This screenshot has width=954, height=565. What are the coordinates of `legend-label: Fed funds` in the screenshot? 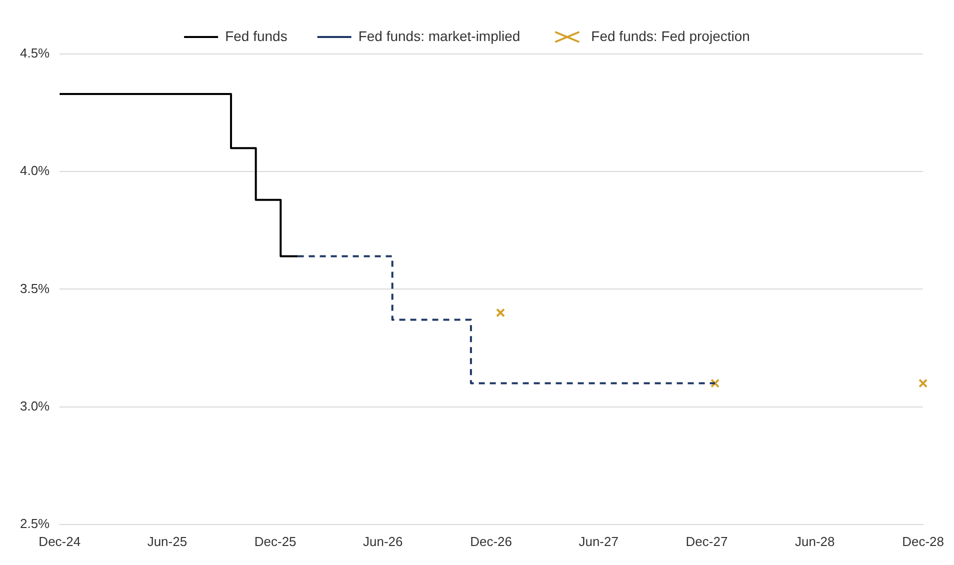 It's located at (256, 36).